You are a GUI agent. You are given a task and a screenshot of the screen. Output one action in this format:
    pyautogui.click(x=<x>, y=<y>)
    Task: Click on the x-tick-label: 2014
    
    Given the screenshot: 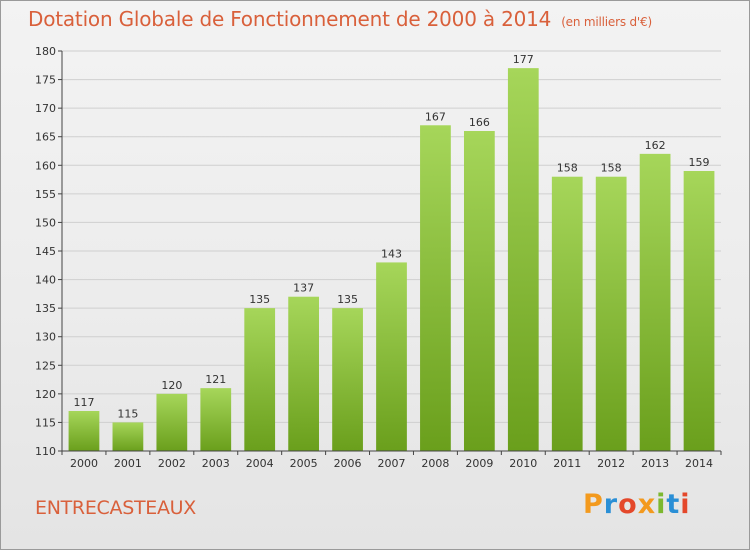 What is the action you would take?
    pyautogui.click(x=699, y=463)
    